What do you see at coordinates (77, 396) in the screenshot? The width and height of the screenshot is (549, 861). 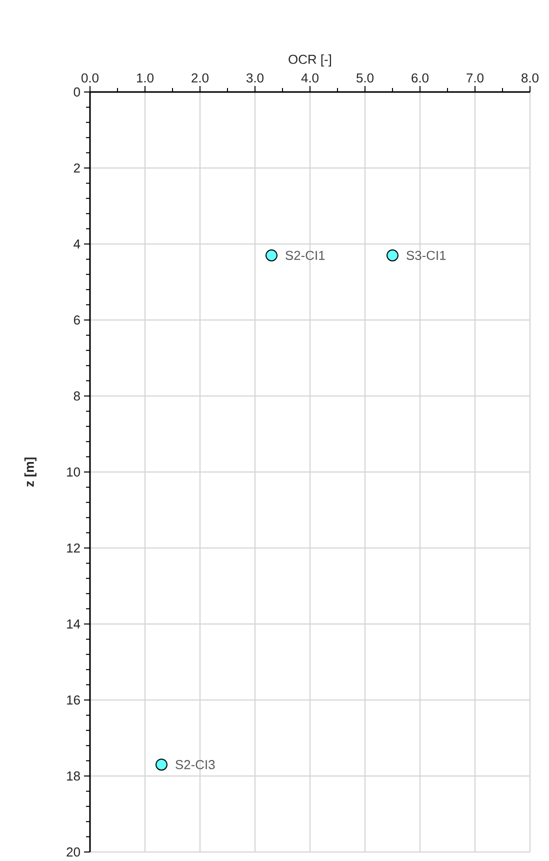 I see `y-tick-label: 8` at bounding box center [77, 396].